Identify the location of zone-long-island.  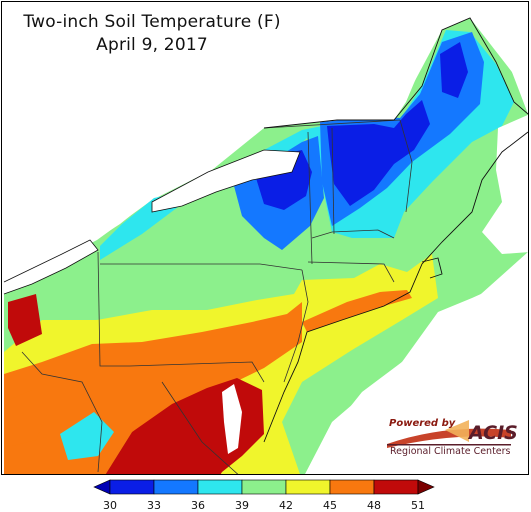
(357, 311).